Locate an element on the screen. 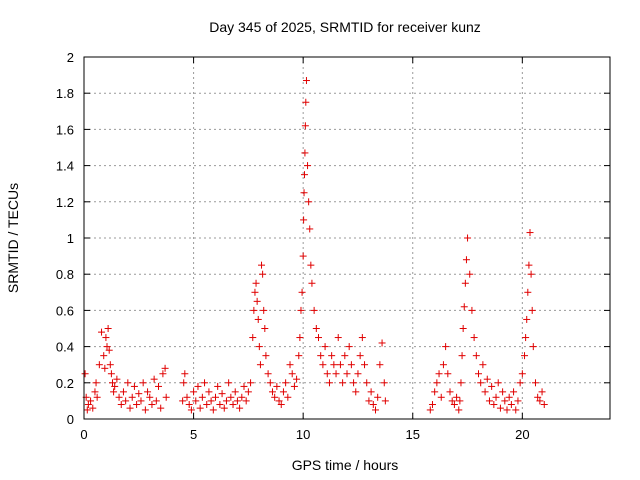  x-tick-label: 15 is located at coordinates (413, 434).